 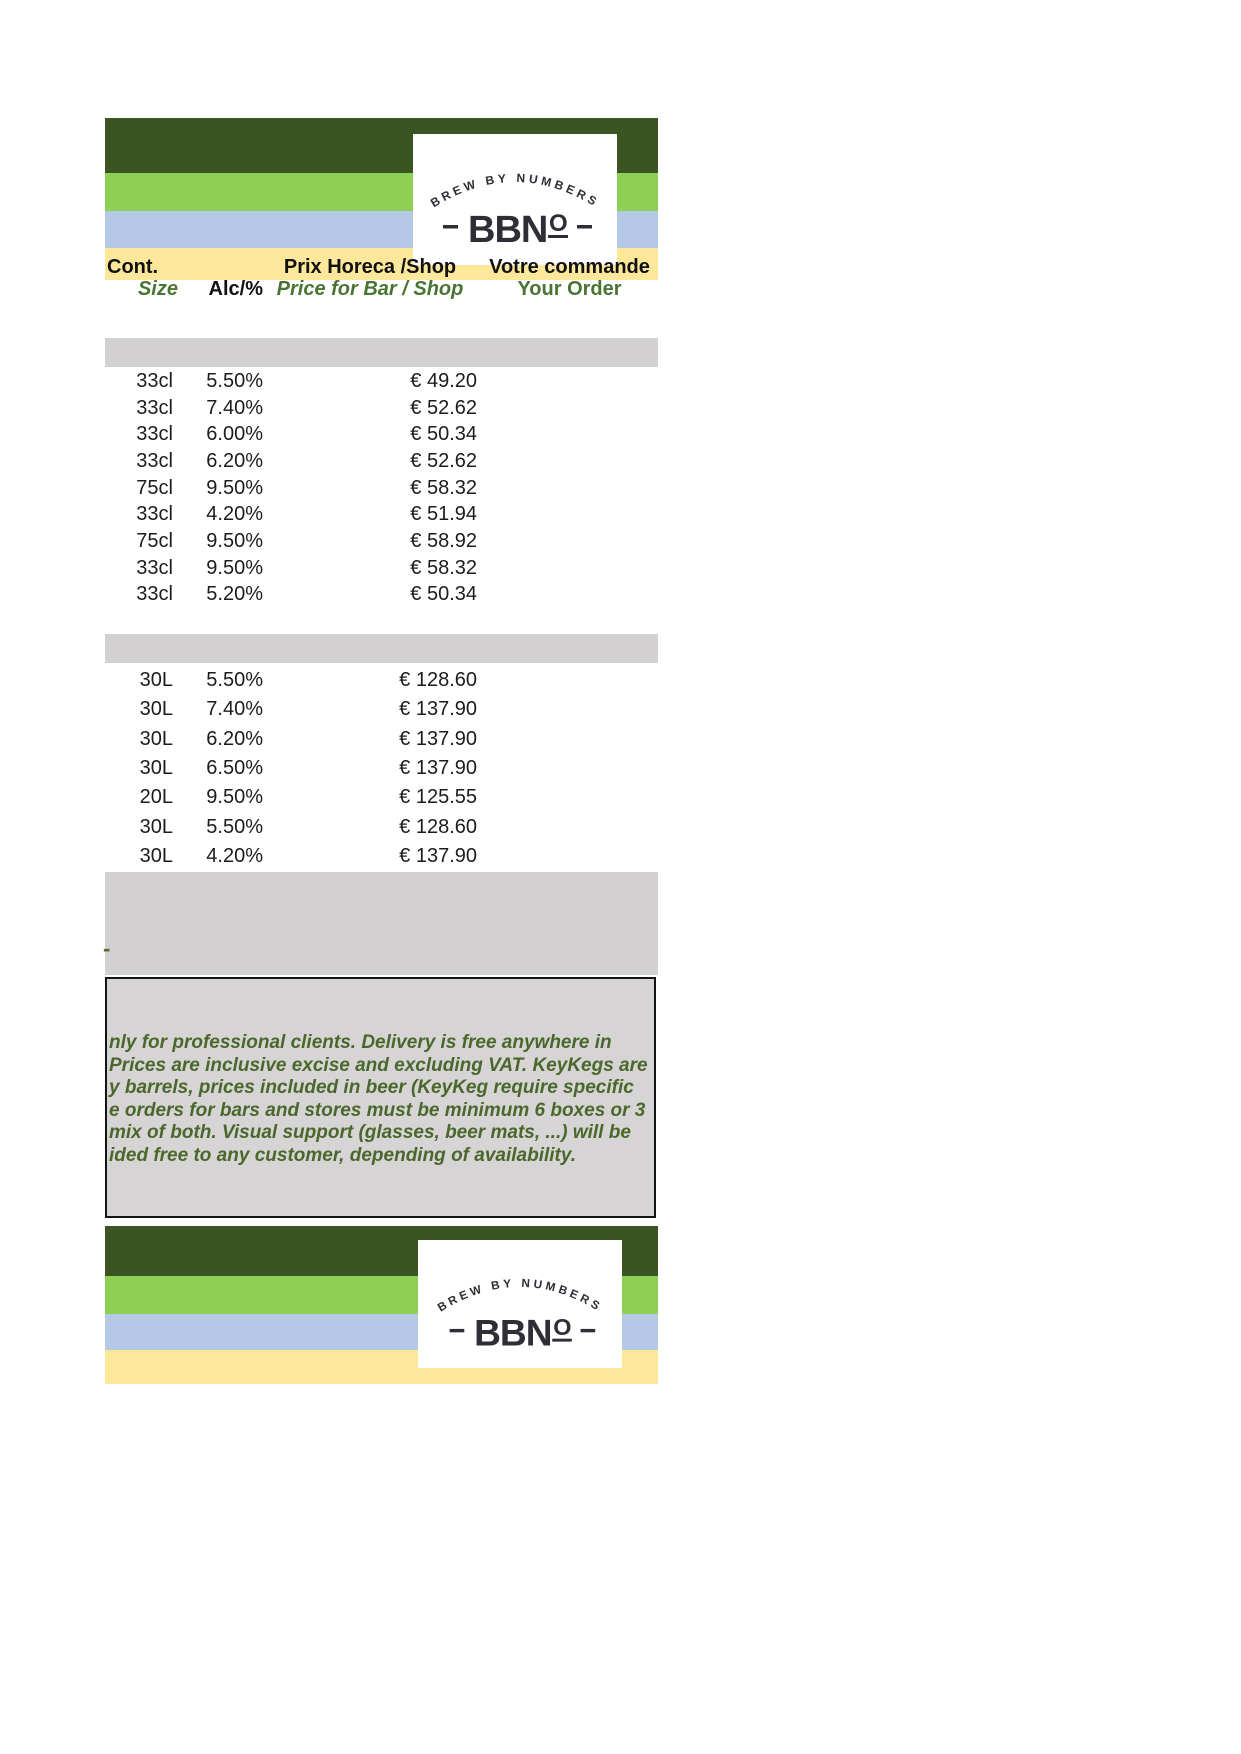 What do you see at coordinates (234, 768) in the screenshot?
I see `alc-cell: 6.50%` at bounding box center [234, 768].